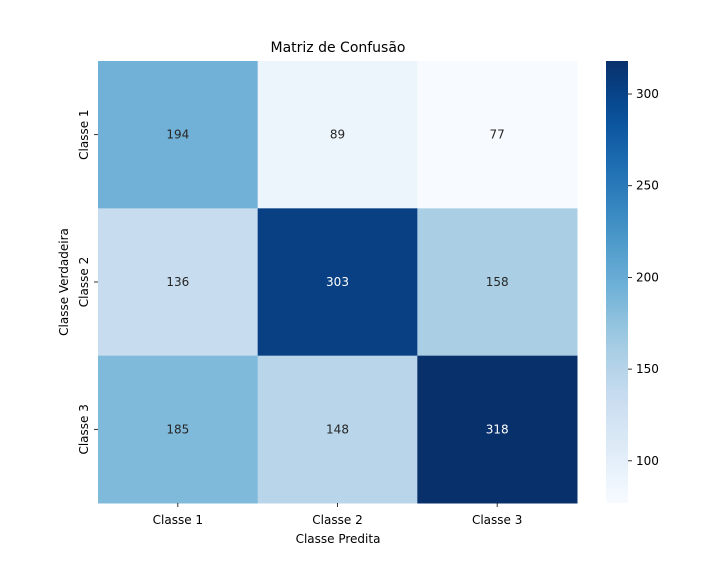 This screenshot has height=562, width=723. What do you see at coordinates (647, 94) in the screenshot?
I see `colorbar-tick-label: 300` at bounding box center [647, 94].